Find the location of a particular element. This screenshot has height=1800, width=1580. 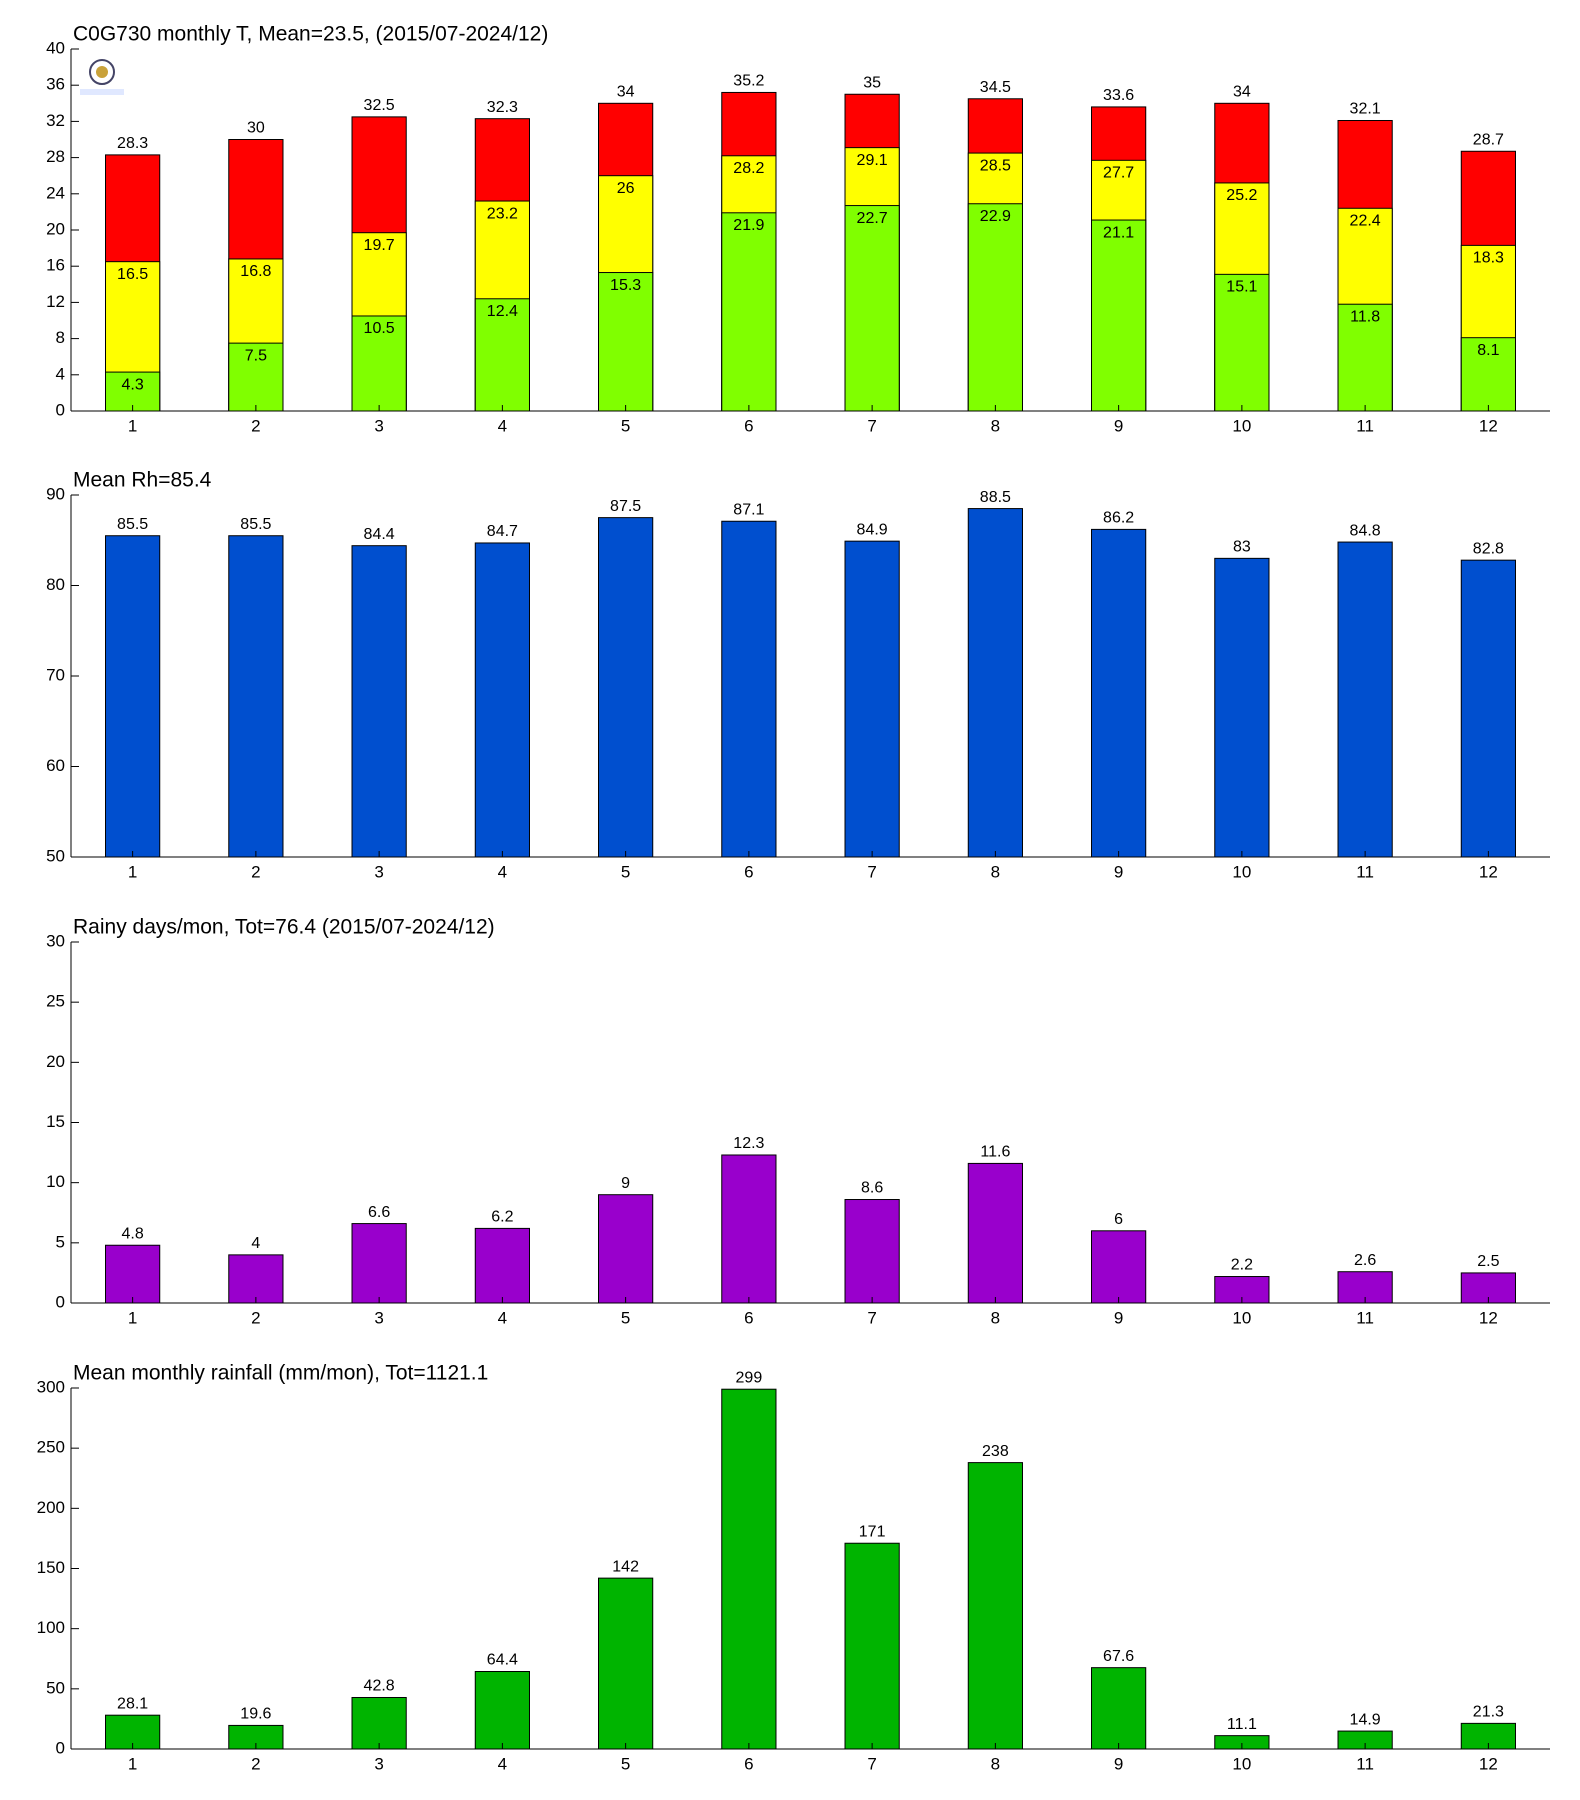

y-tick-label: 90 is located at coordinates (55, 493).